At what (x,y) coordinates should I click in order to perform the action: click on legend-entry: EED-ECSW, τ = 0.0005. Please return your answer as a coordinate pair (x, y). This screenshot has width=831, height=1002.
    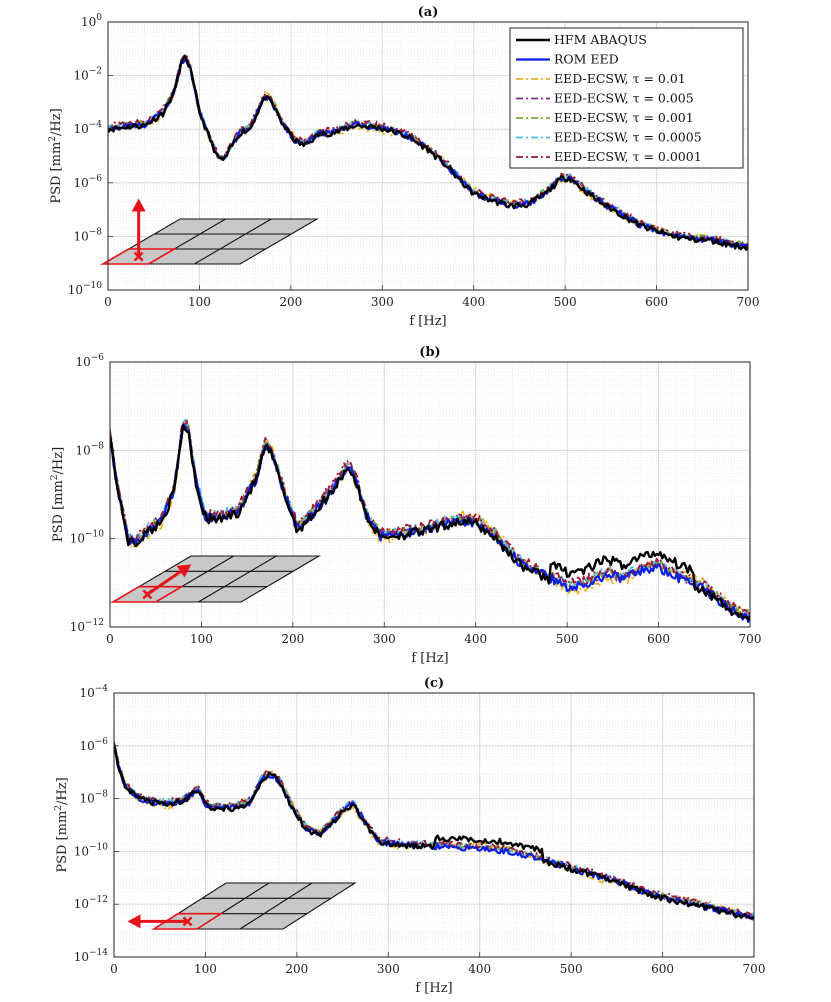
    Looking at the image, I should click on (628, 137).